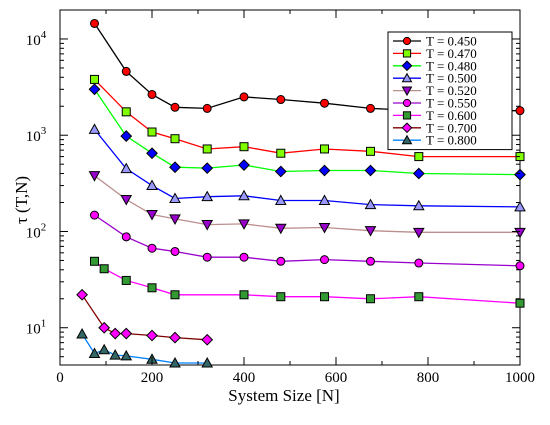 This screenshot has height=425, width=550. Describe the element at coordinates (60, 378) in the screenshot. I see `x-tick-label: 0` at that location.